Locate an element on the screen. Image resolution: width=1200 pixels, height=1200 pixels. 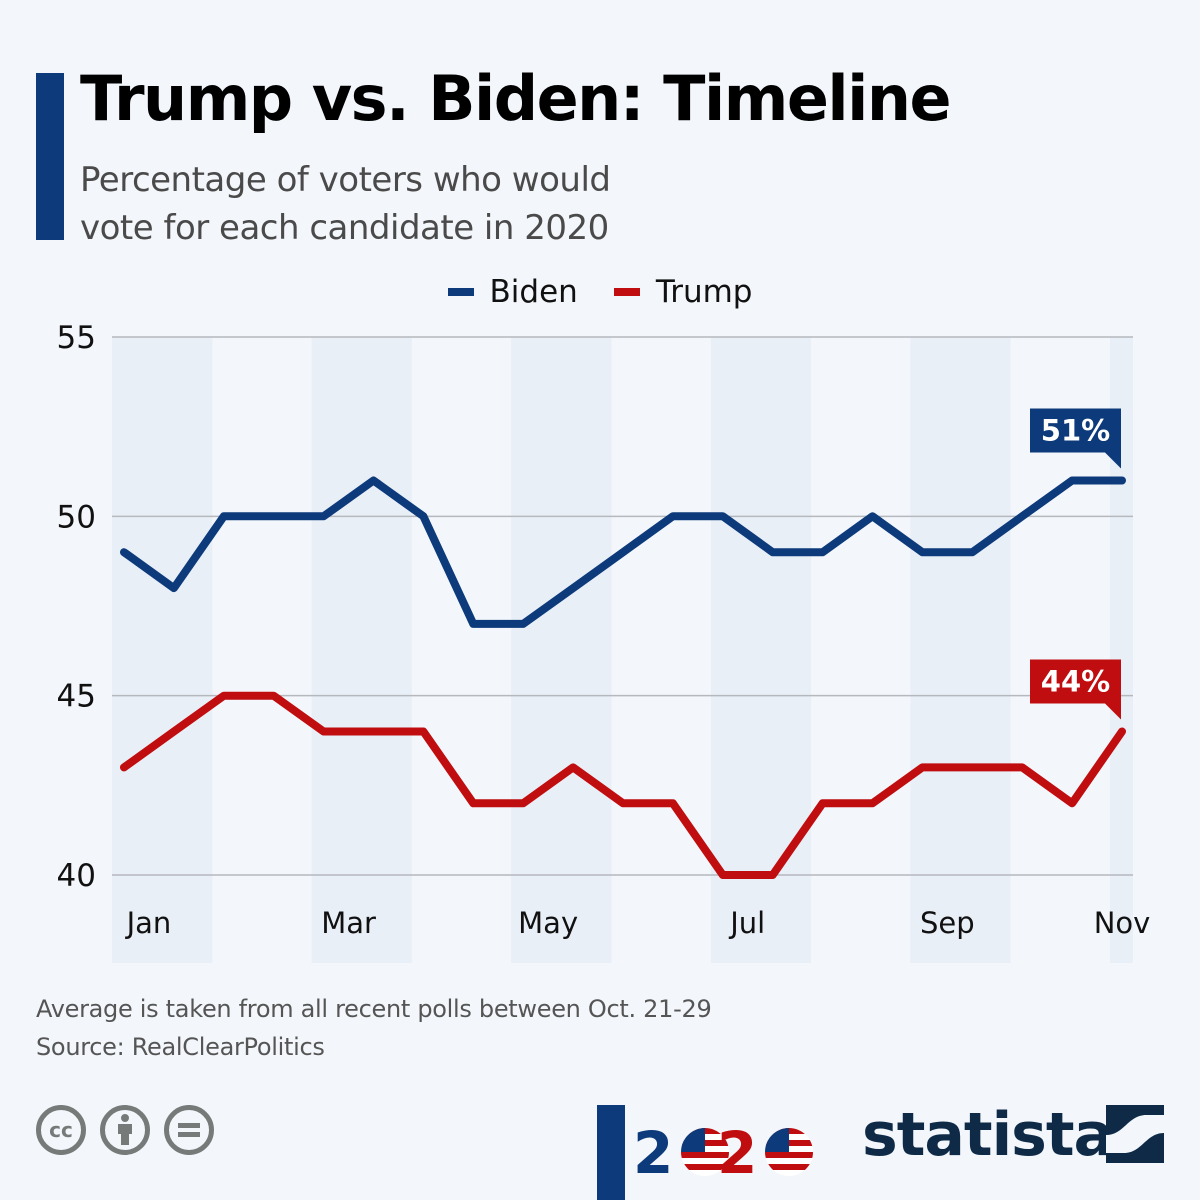
legend-label-trump: Trump is located at coordinates (704, 292).